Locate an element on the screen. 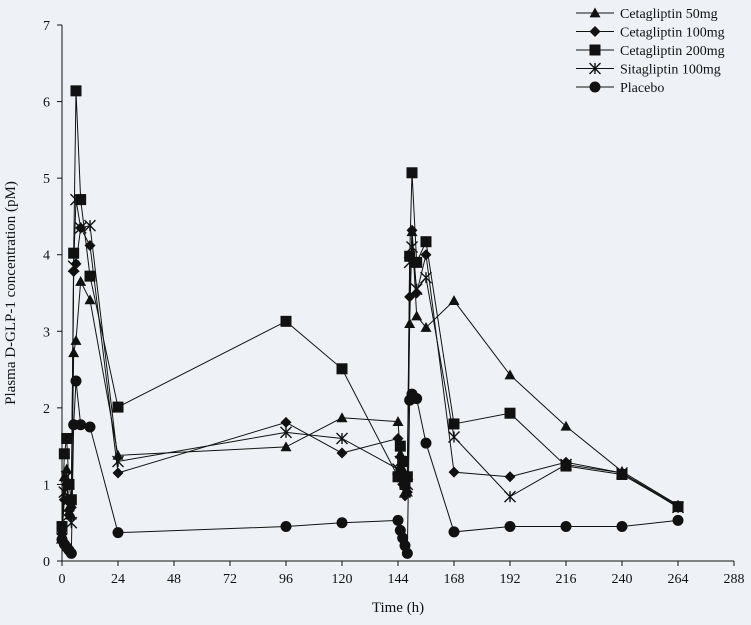 This screenshot has width=751, height=625. legend-label: Sitagliptin 100mg is located at coordinates (670, 70).